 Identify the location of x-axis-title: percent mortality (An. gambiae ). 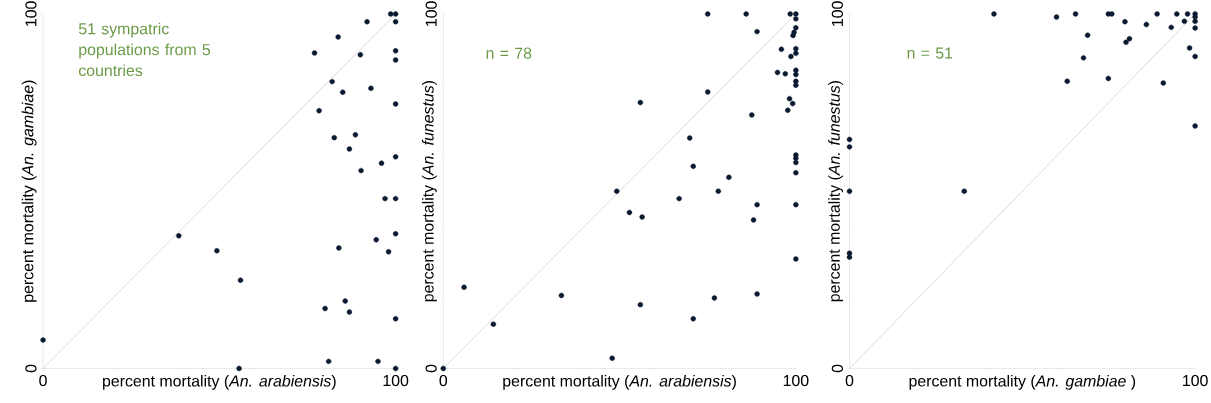
(1022, 382).